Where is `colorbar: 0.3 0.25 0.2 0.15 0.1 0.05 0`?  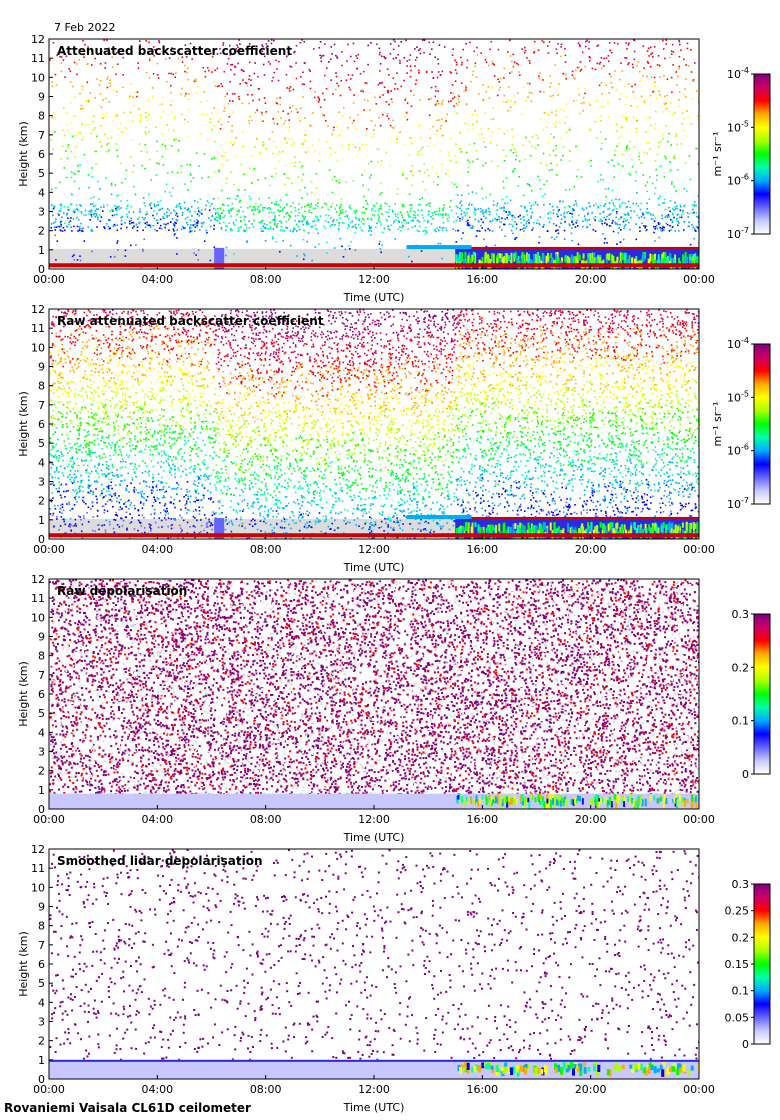
colorbar: 0.3 0.25 0.2 0.15 0.1 0.05 0 is located at coordinates (748, 964).